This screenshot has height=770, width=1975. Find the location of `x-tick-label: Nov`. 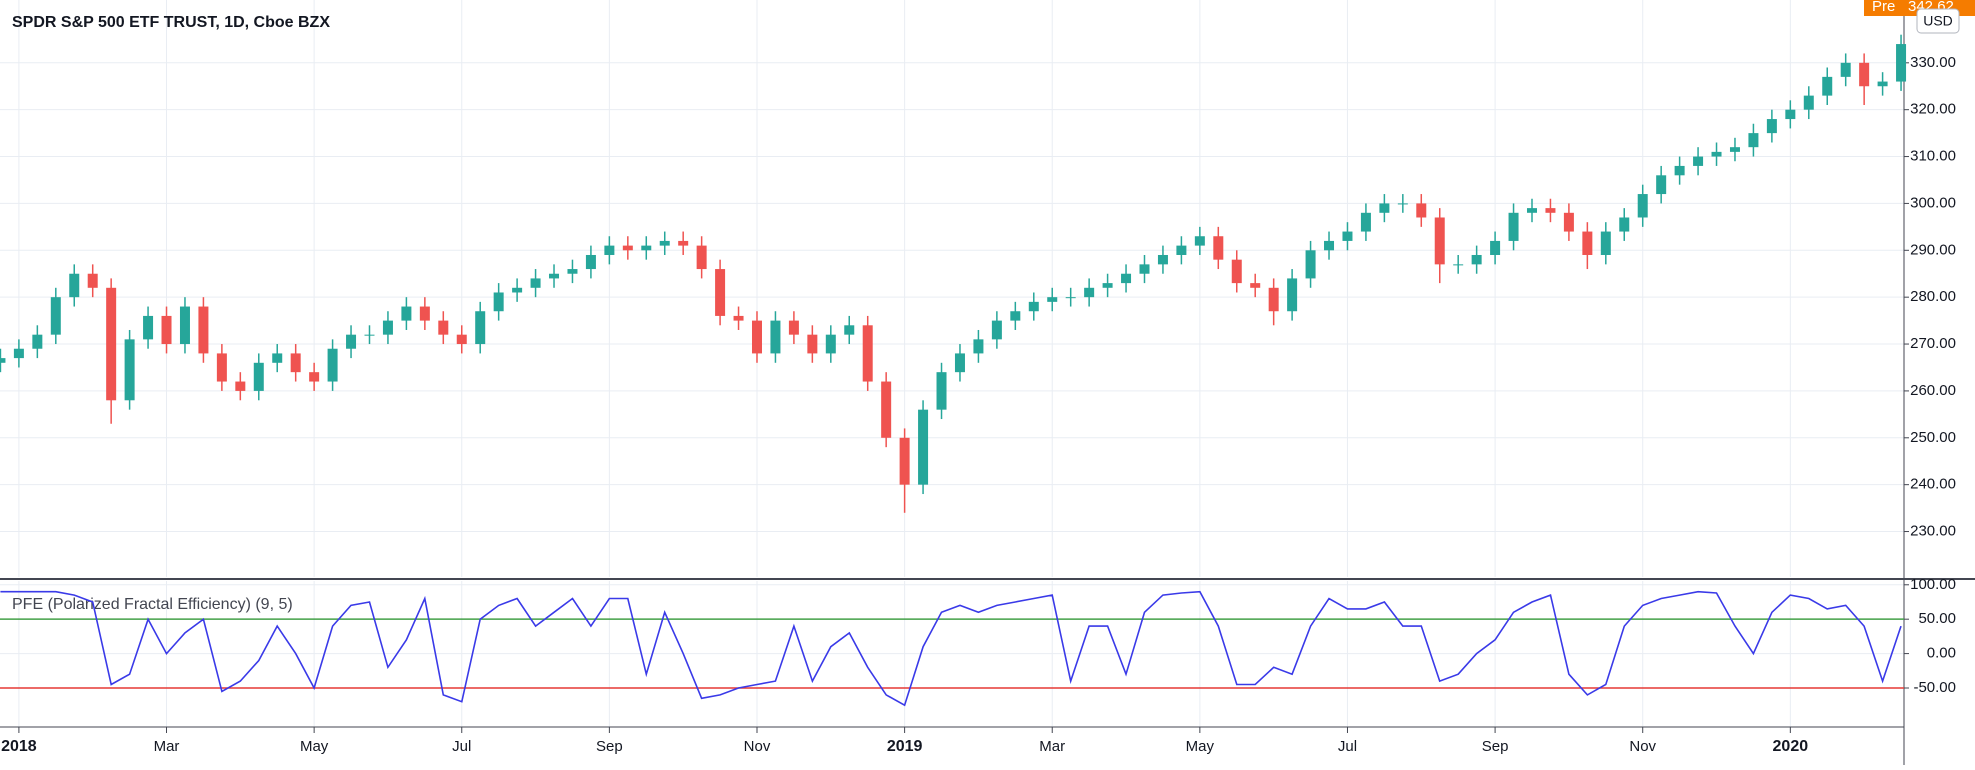

x-tick-label: Nov is located at coordinates (1642, 746).